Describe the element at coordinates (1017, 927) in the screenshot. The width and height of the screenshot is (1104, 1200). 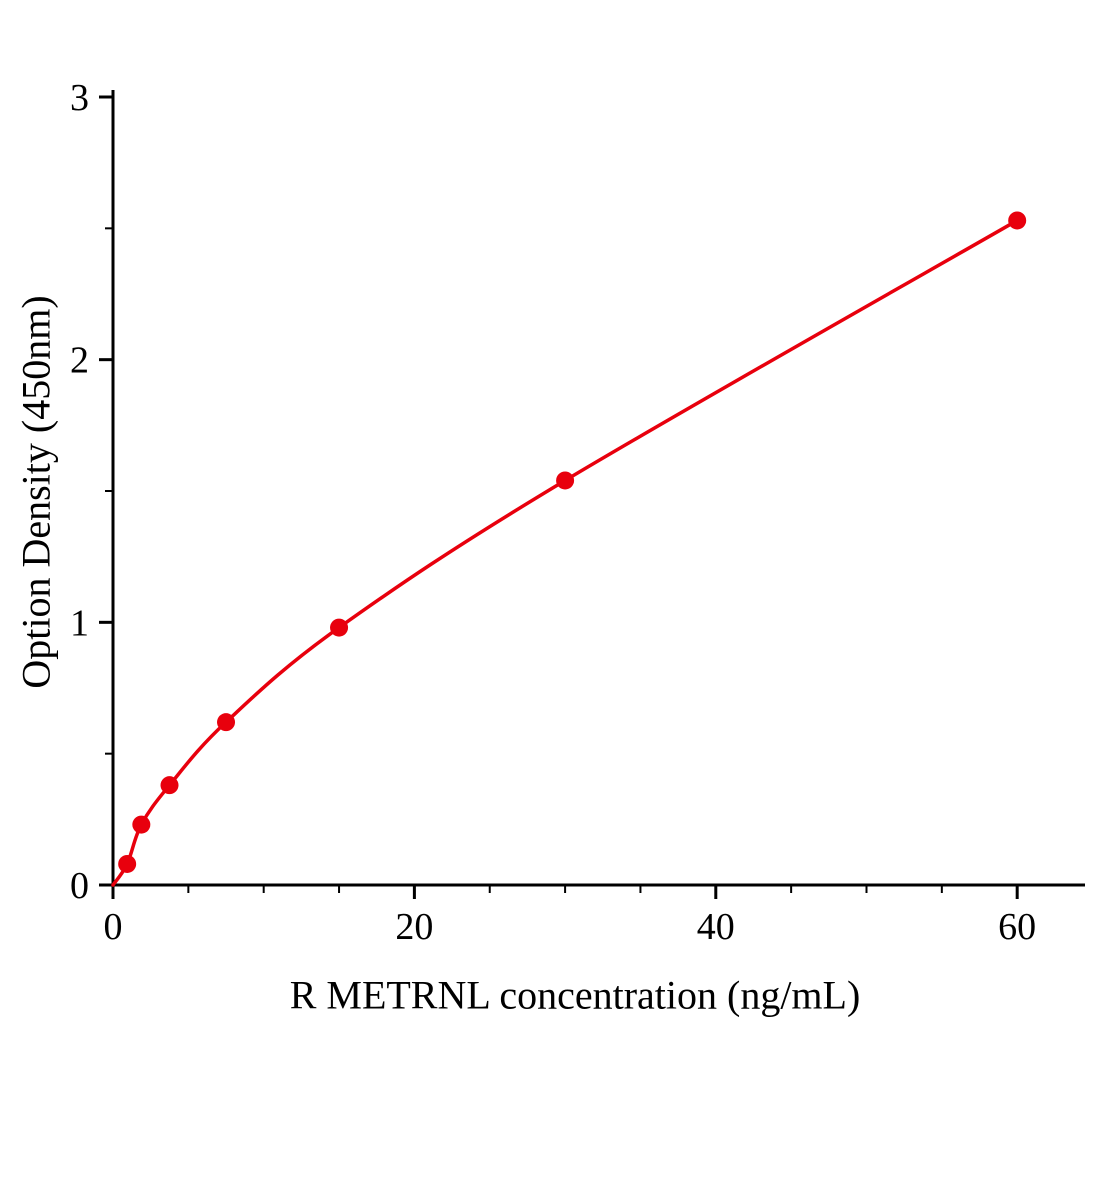
I see `x-tick-label: 60` at that location.